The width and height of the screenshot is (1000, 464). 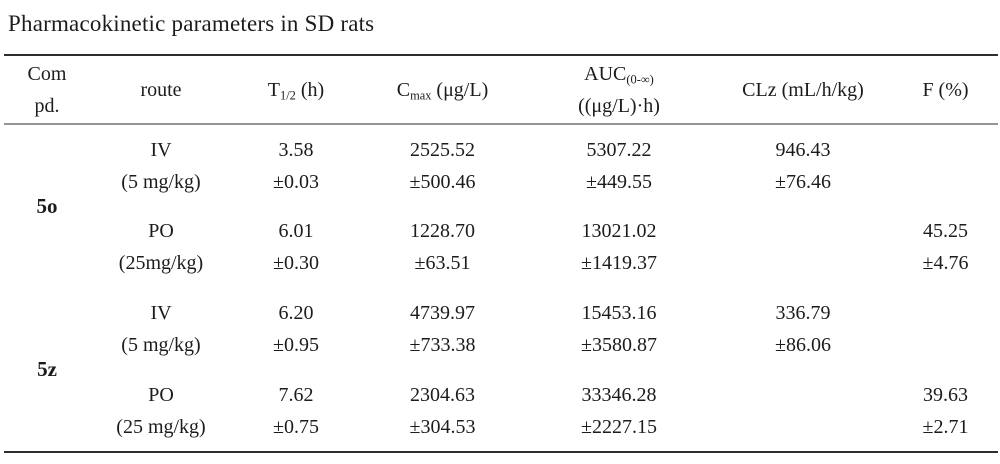 What do you see at coordinates (296, 263) in the screenshot?
I see `t-half-sd: ±0.30` at bounding box center [296, 263].